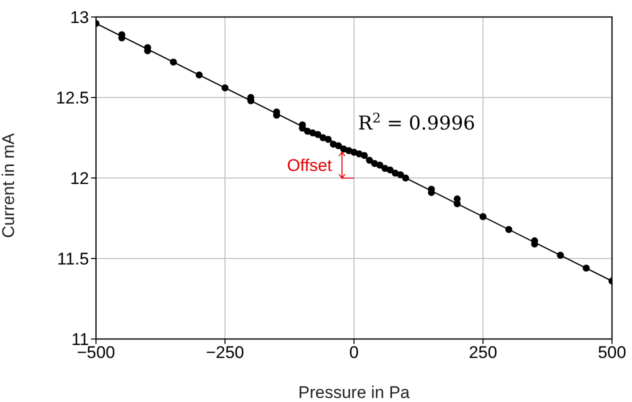 The height and width of the screenshot is (402, 632). Describe the element at coordinates (73, 259) in the screenshot. I see `y-tick-label: 11.5` at that location.